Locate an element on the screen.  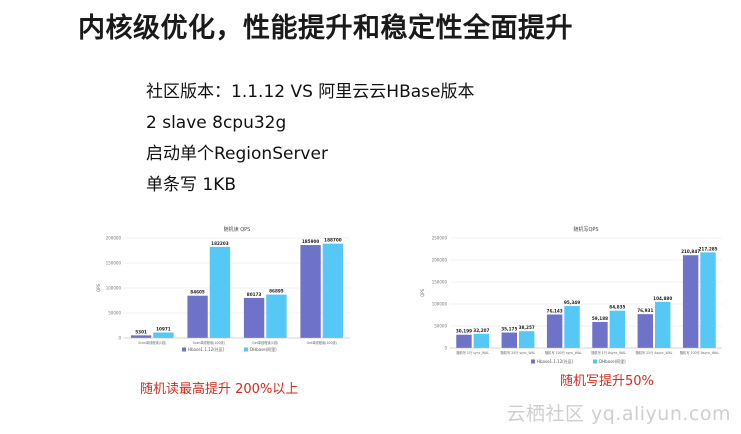
bar-value-label: 38,257 is located at coordinates (527, 327).